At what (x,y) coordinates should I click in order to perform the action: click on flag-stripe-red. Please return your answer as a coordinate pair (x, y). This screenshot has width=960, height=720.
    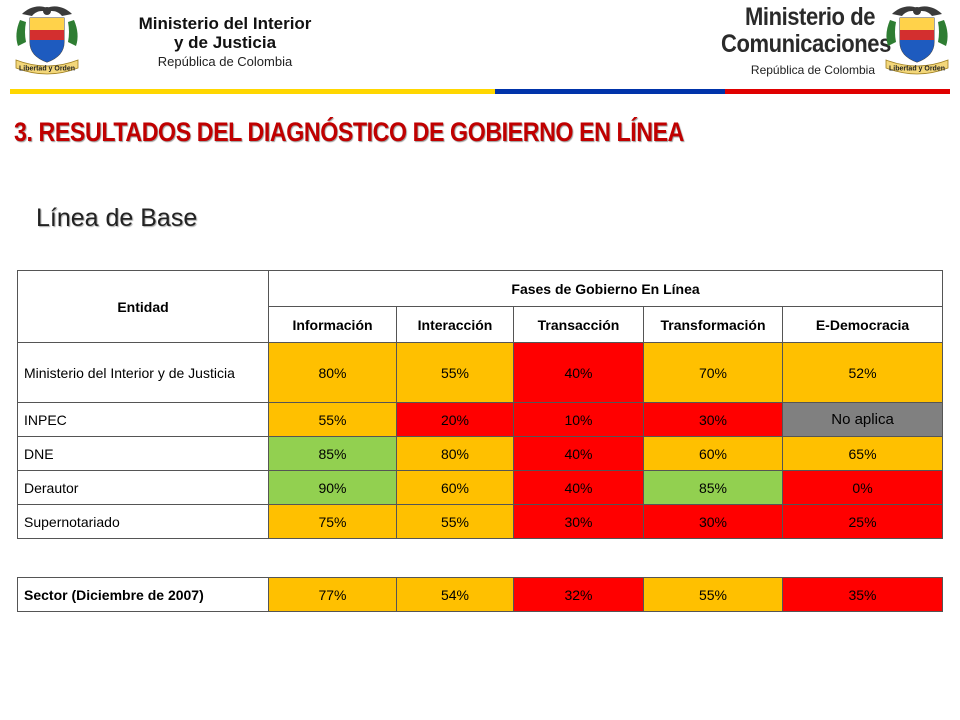
    Looking at the image, I should click on (837, 91).